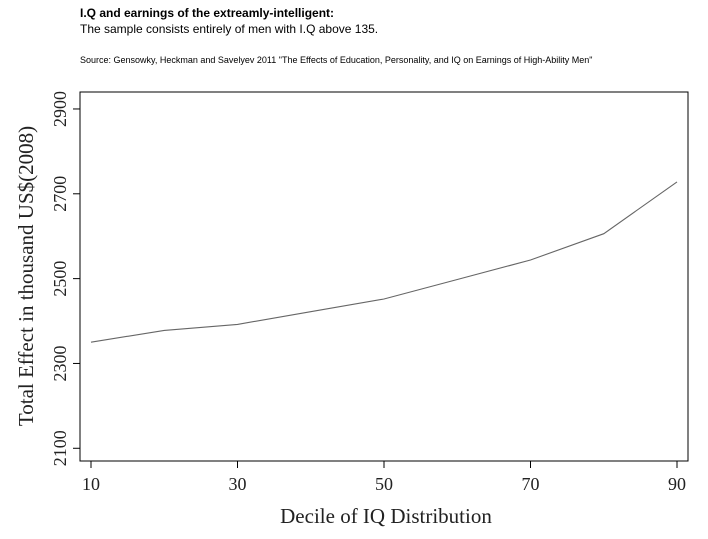 Image resolution: width=708 pixels, height=539 pixels. What do you see at coordinates (60, 448) in the screenshot?
I see `y-tick-label-2100: 2100` at bounding box center [60, 448].